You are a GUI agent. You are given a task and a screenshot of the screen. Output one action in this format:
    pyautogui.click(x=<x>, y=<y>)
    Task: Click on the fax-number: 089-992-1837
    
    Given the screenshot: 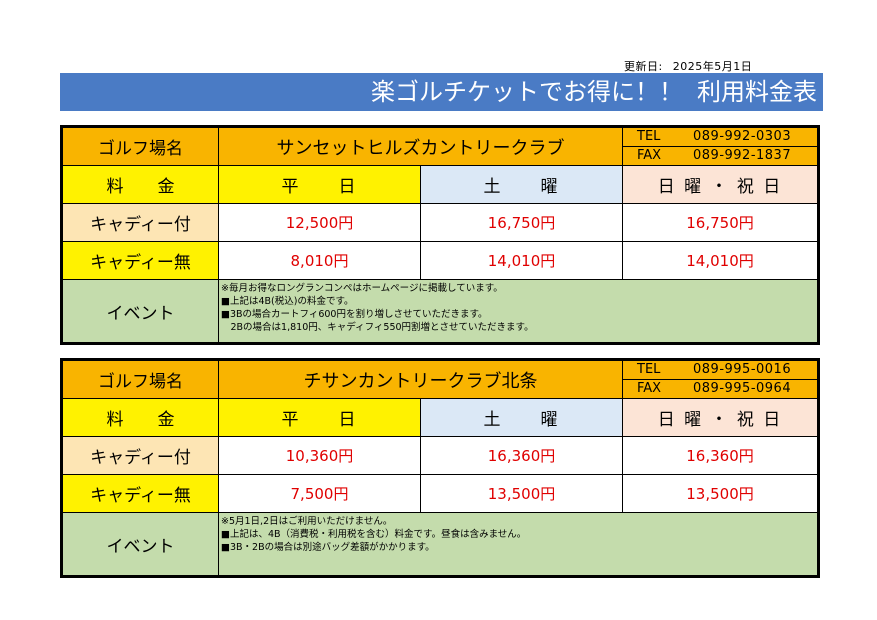 What is the action you would take?
    pyautogui.click(x=742, y=155)
    